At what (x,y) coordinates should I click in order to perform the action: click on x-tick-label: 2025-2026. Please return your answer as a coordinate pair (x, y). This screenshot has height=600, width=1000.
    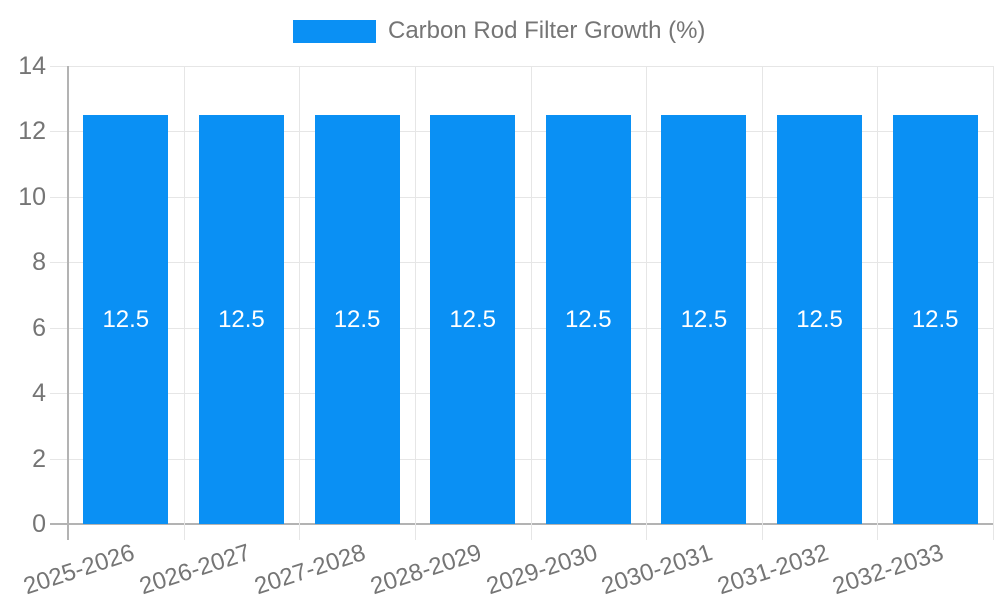
    Looking at the image, I should click on (79, 569).